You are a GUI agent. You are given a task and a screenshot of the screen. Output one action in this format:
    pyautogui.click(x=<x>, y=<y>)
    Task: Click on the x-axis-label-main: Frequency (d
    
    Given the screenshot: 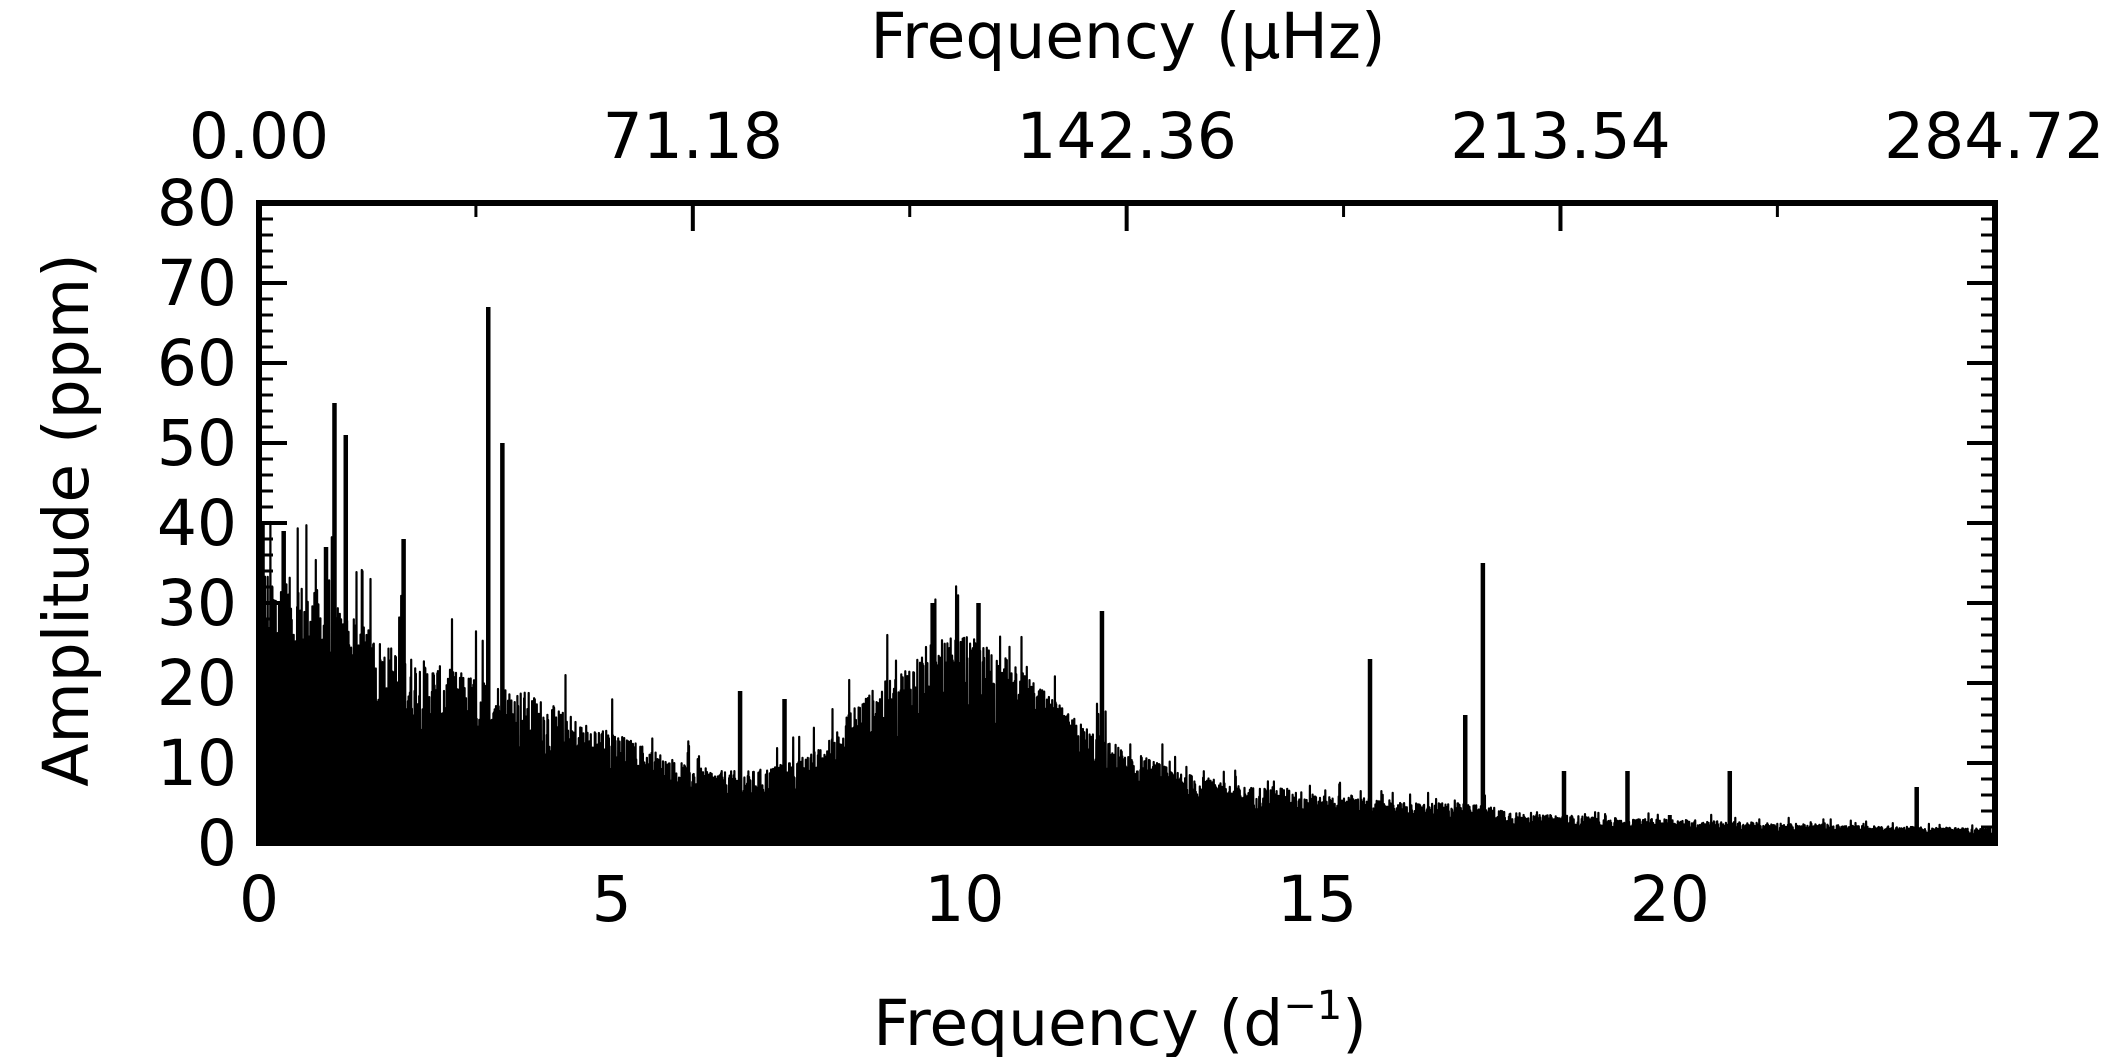 What is the action you would take?
    pyautogui.click(x=1078, y=1022)
    